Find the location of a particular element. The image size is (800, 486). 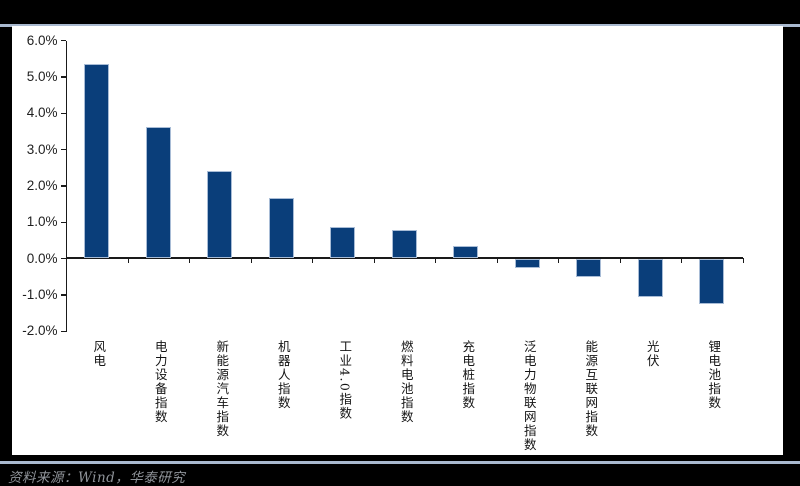

x-axis-category-label: 电力设备指数 is located at coordinates (160, 382).